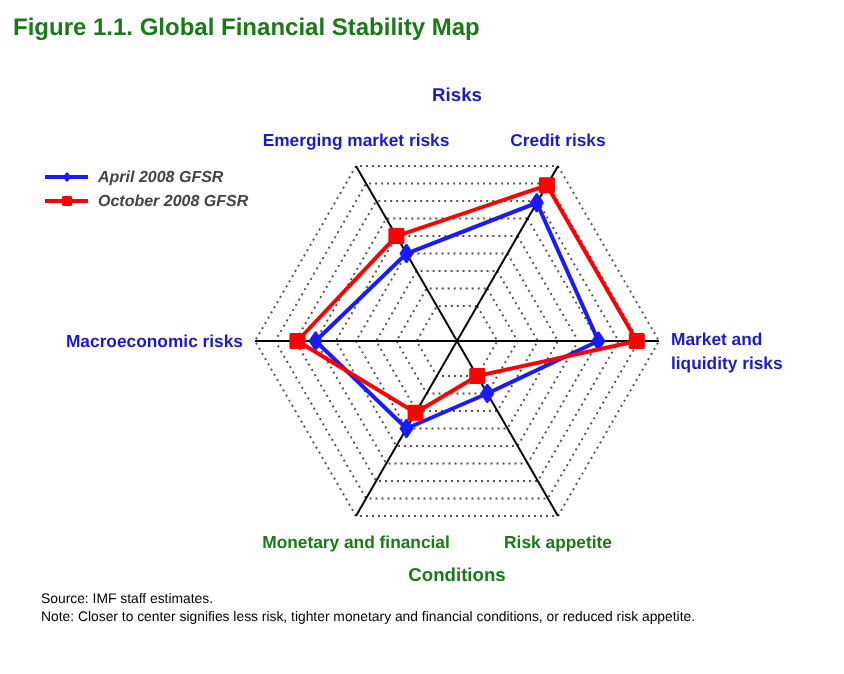 The width and height of the screenshot is (844, 674). What do you see at coordinates (558, 541) in the screenshot?
I see `spoke-label: Risk appetite` at bounding box center [558, 541].